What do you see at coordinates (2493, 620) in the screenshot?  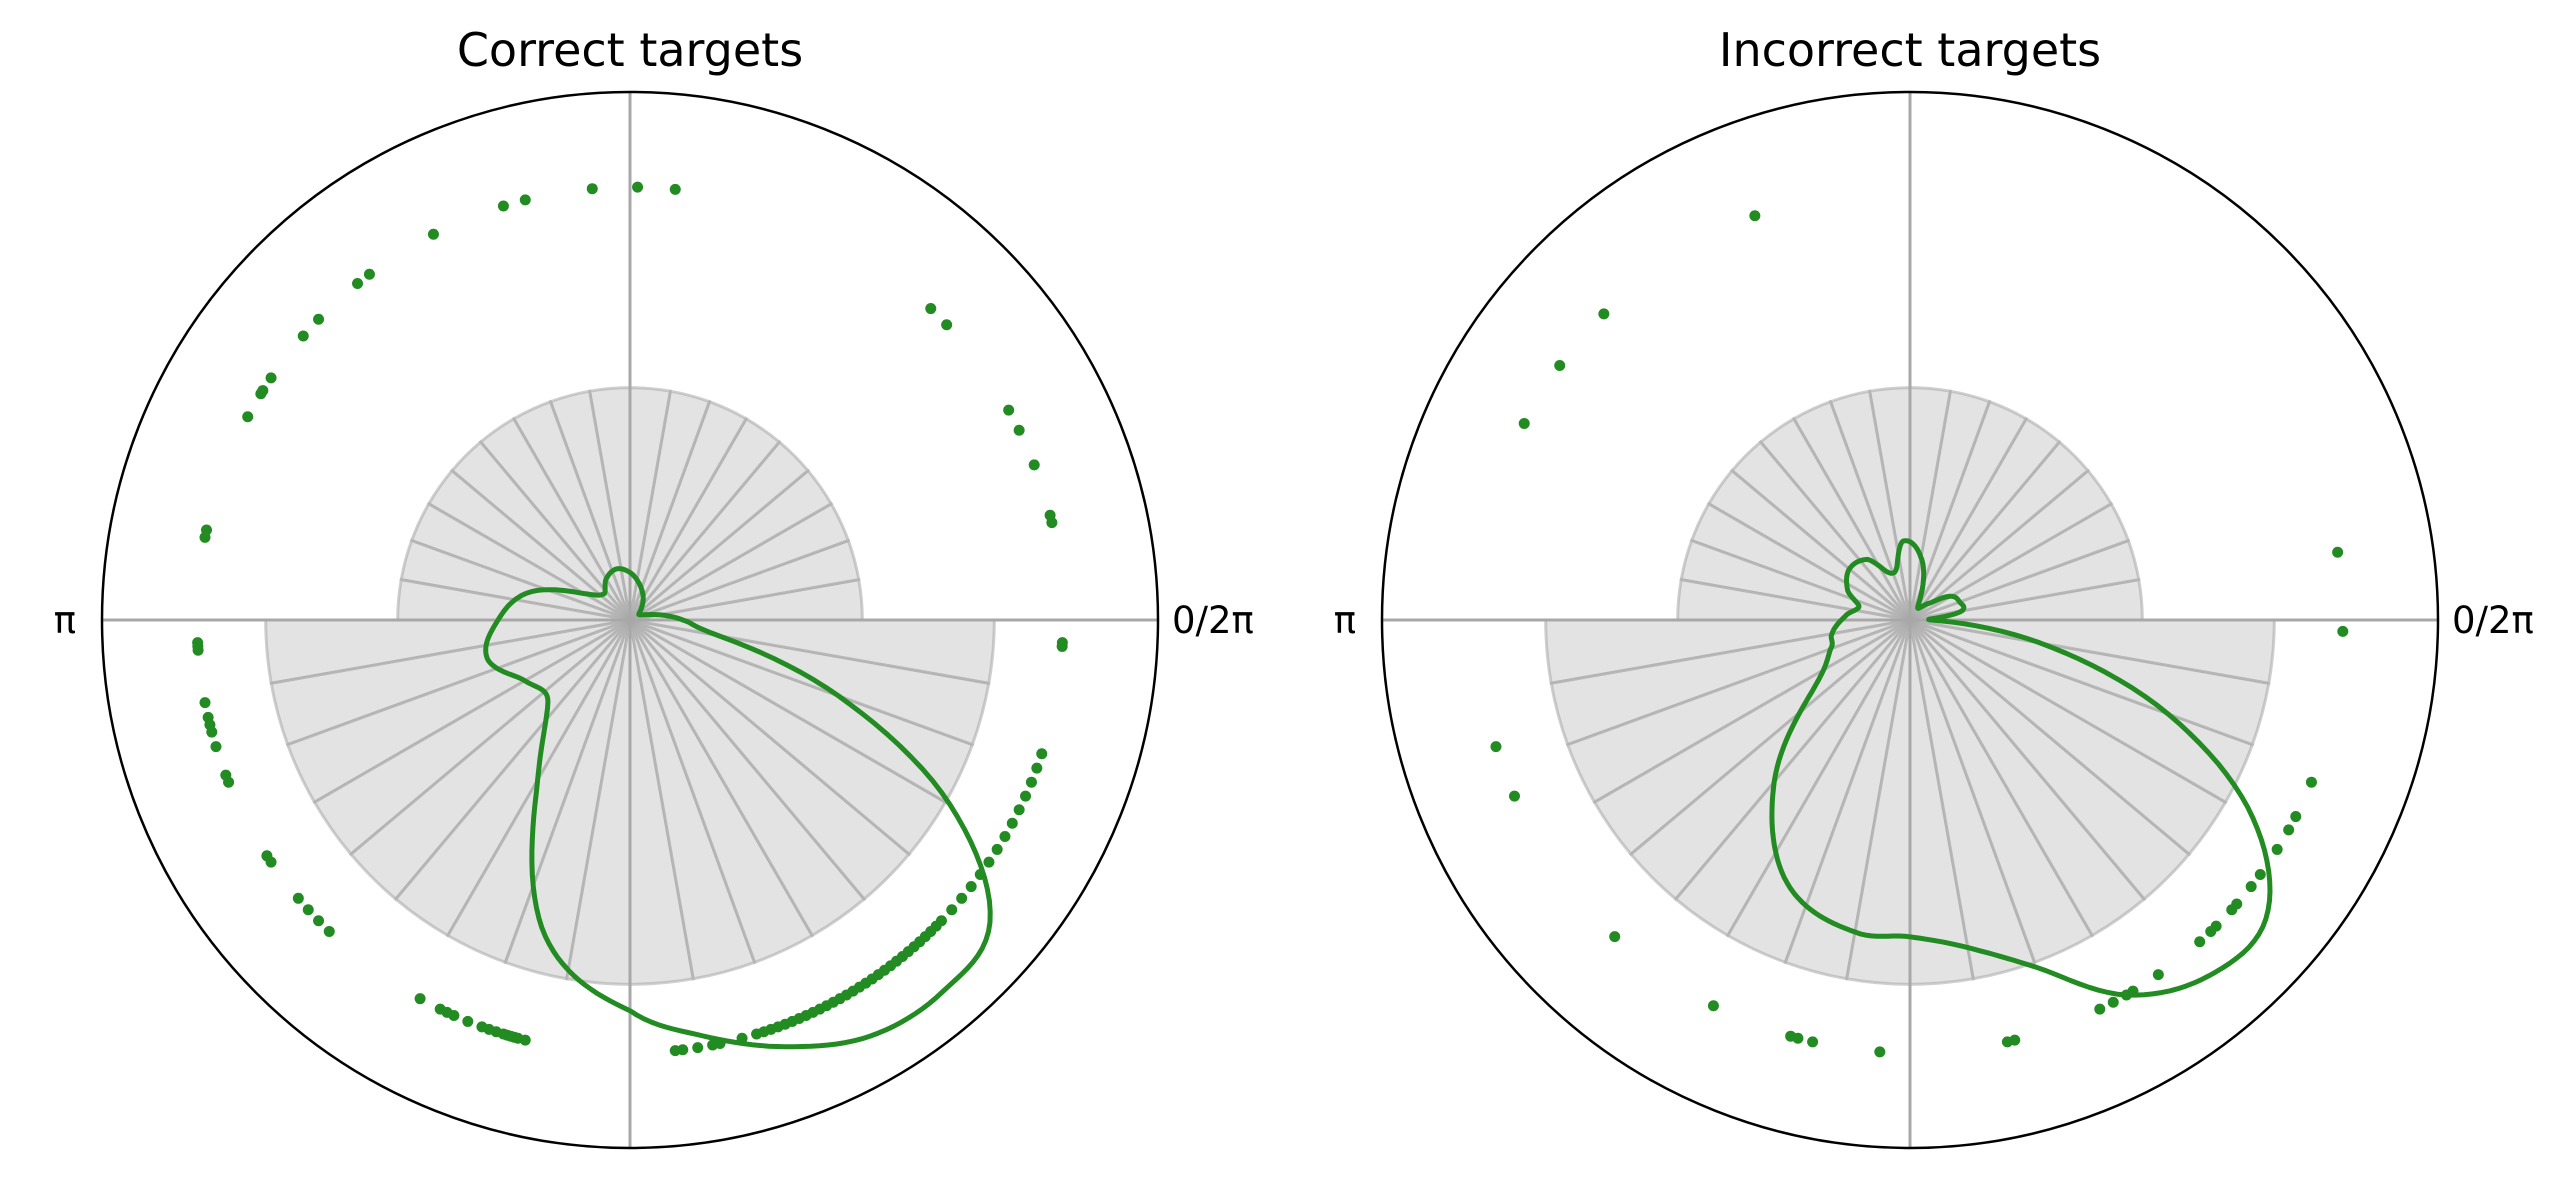 I see `incorrect-tick-label-zero: 0/2π` at bounding box center [2493, 620].